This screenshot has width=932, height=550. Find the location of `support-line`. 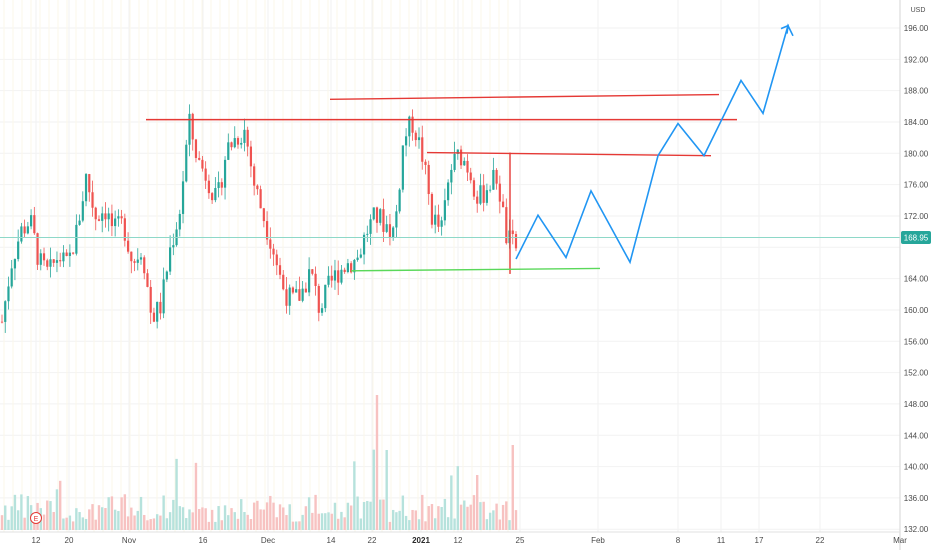

support-line is located at coordinates (475, 269).